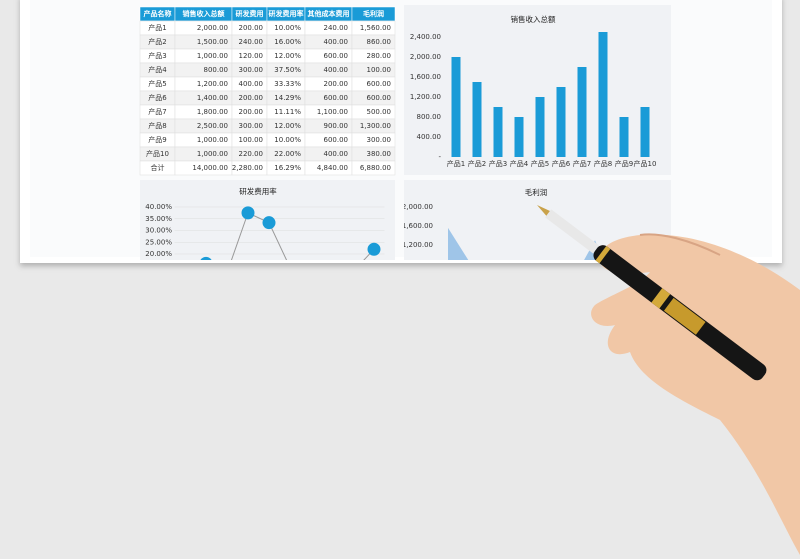 The image size is (800, 559). I want to click on x-tick-label: 产品8, so click(603, 163).